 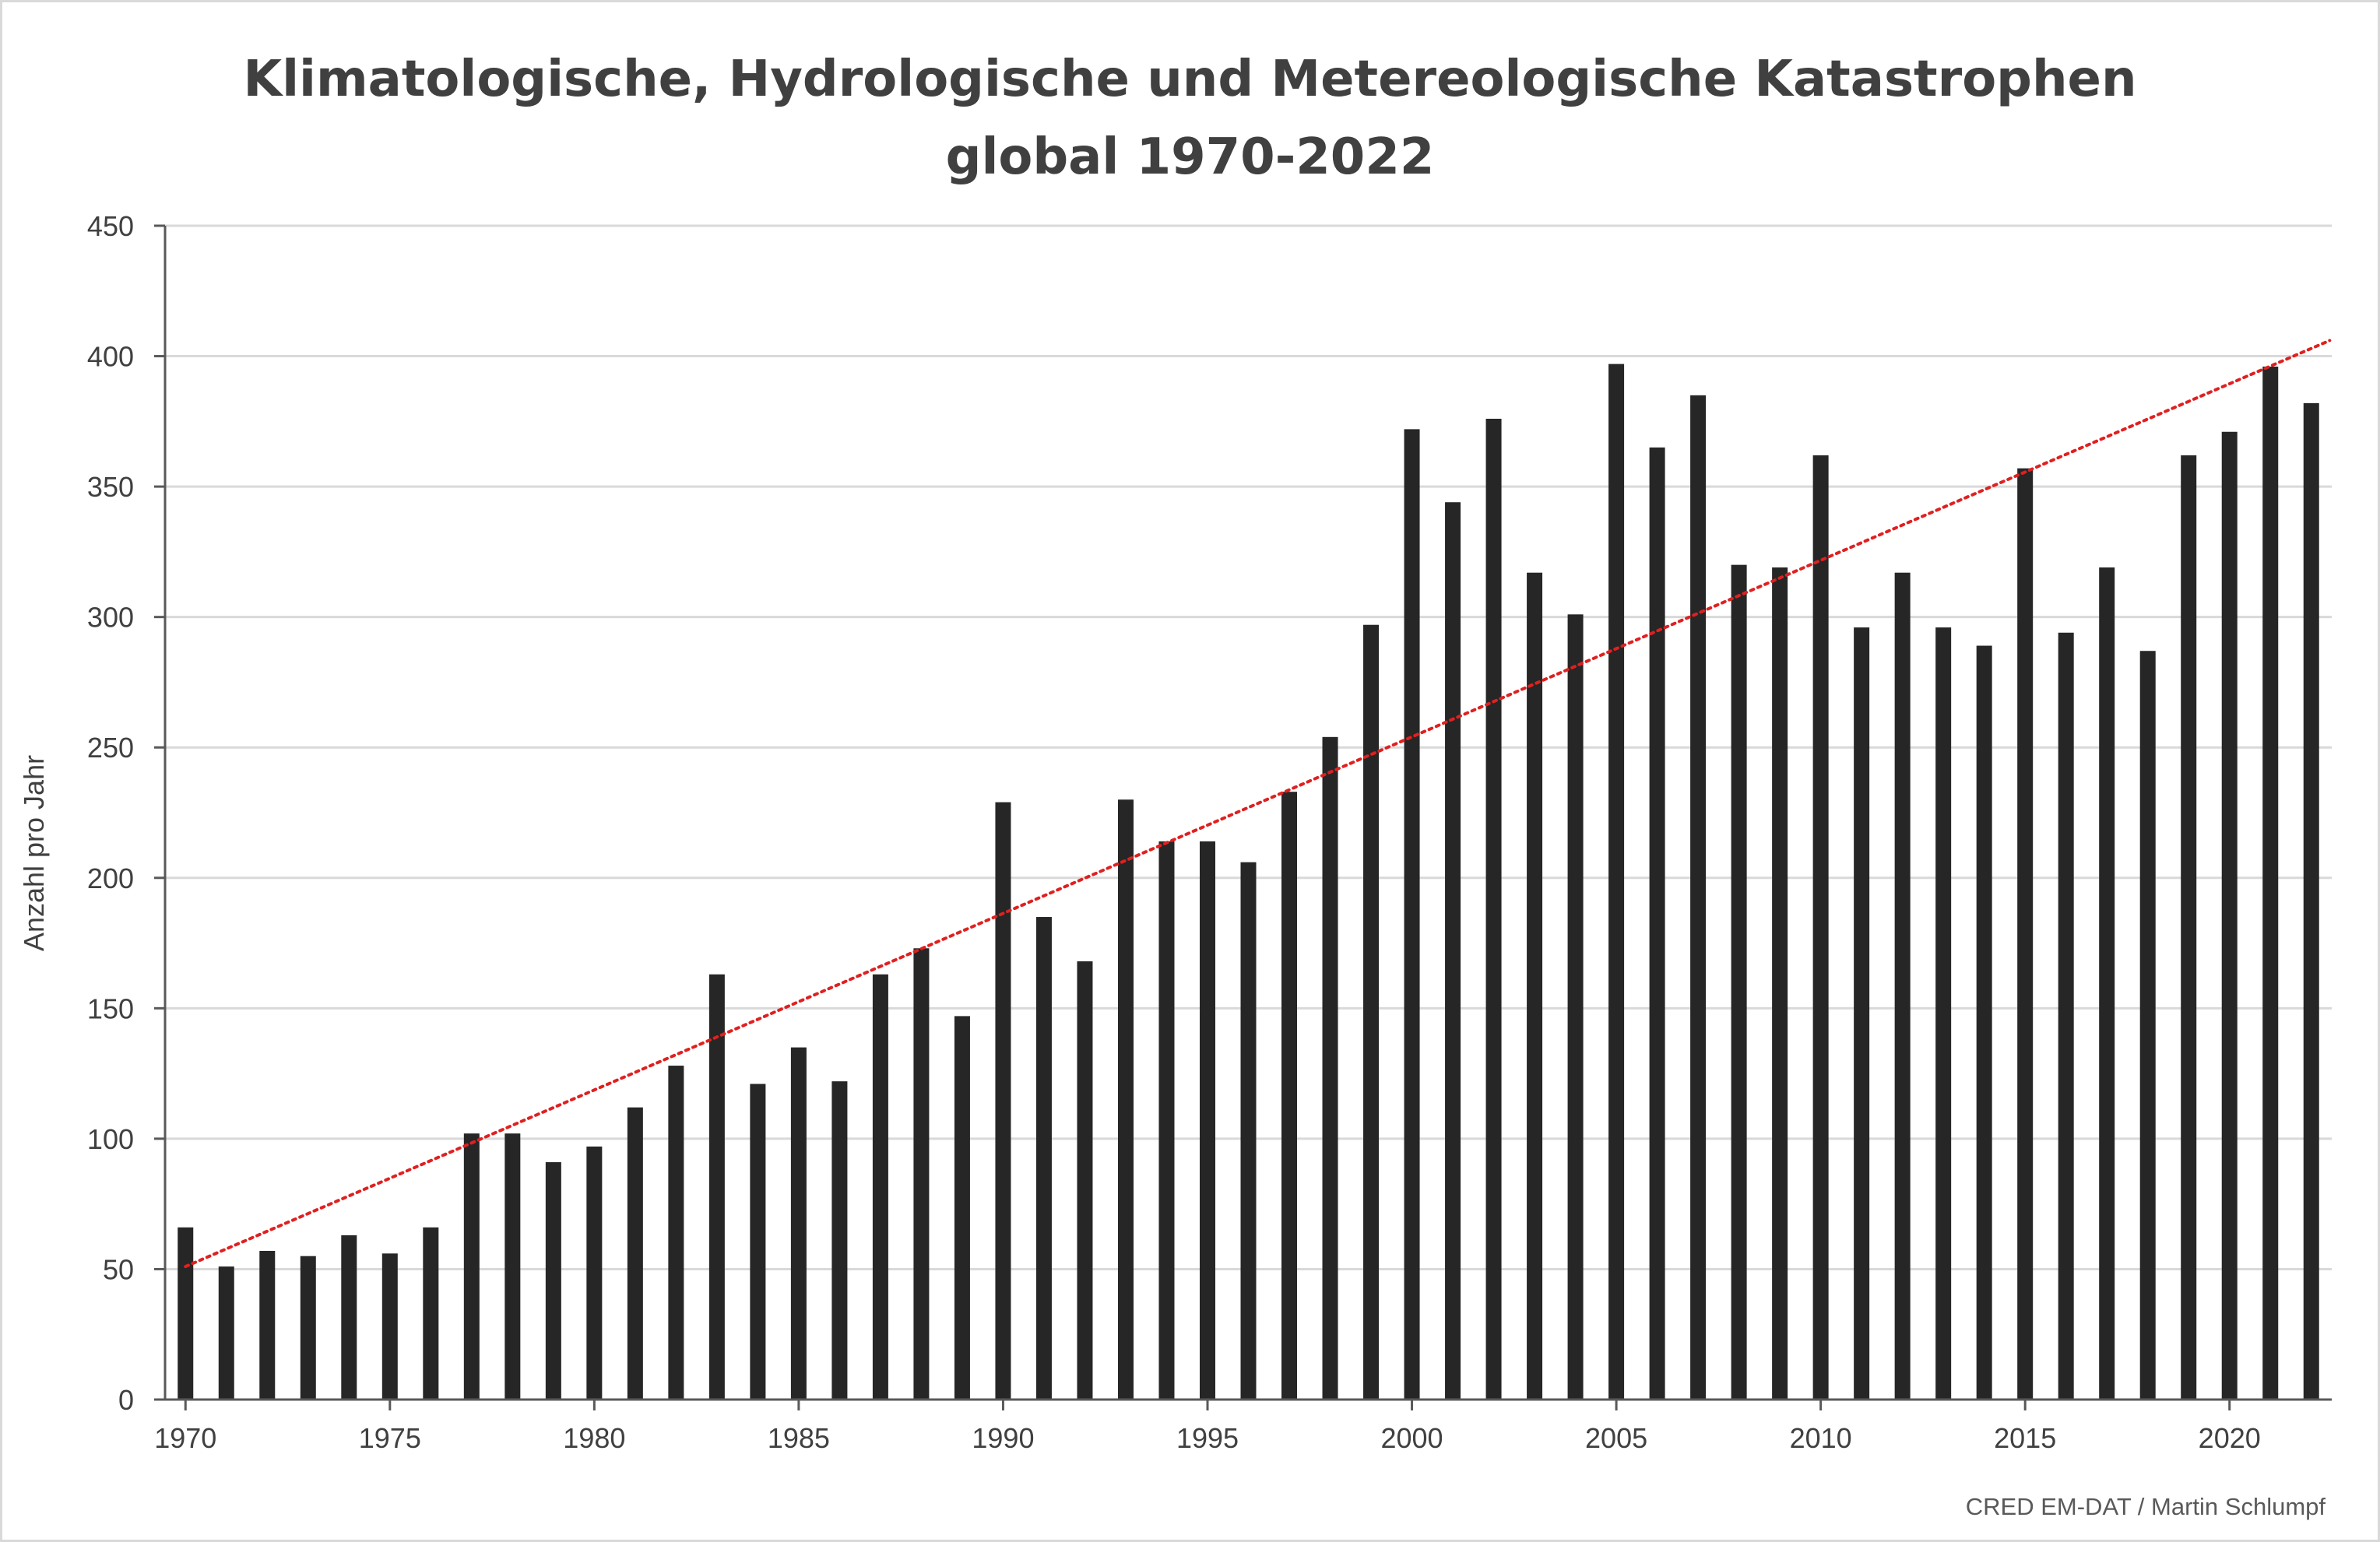 I want to click on y-tick-label: 50, so click(x=118, y=1269).